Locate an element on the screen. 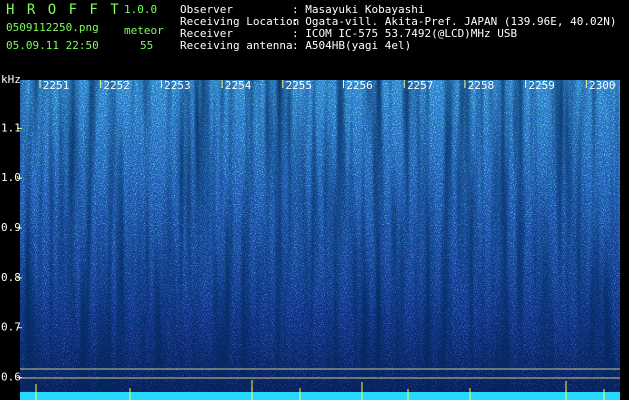 This screenshot has height=400, width=629. info-value: : ICOM IC-575 53.7492(@LCD)MHz USB is located at coordinates (405, 33).